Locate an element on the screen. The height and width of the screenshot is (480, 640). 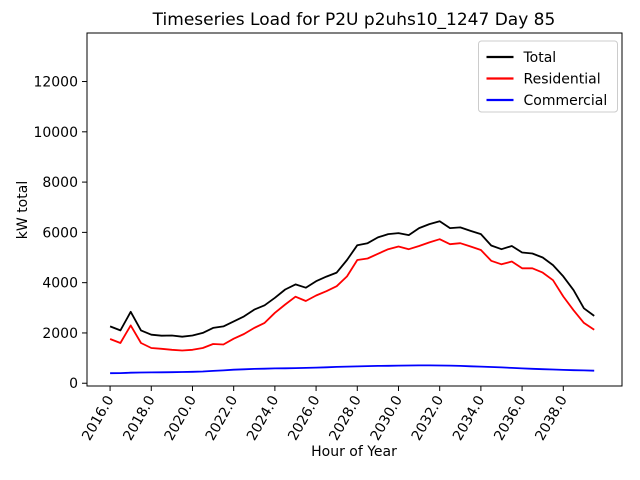
y-tick-label: 6000 is located at coordinates (60, 233).